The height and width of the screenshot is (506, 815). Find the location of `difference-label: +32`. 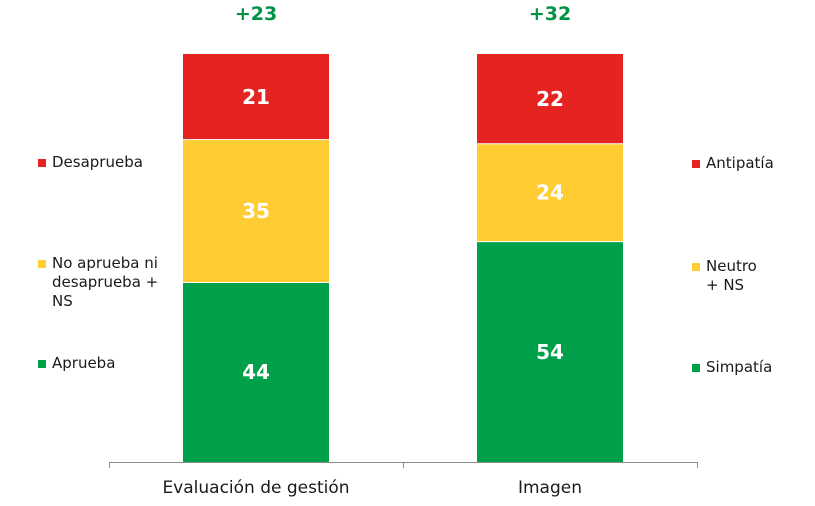

difference-label: +32 is located at coordinates (550, 14).